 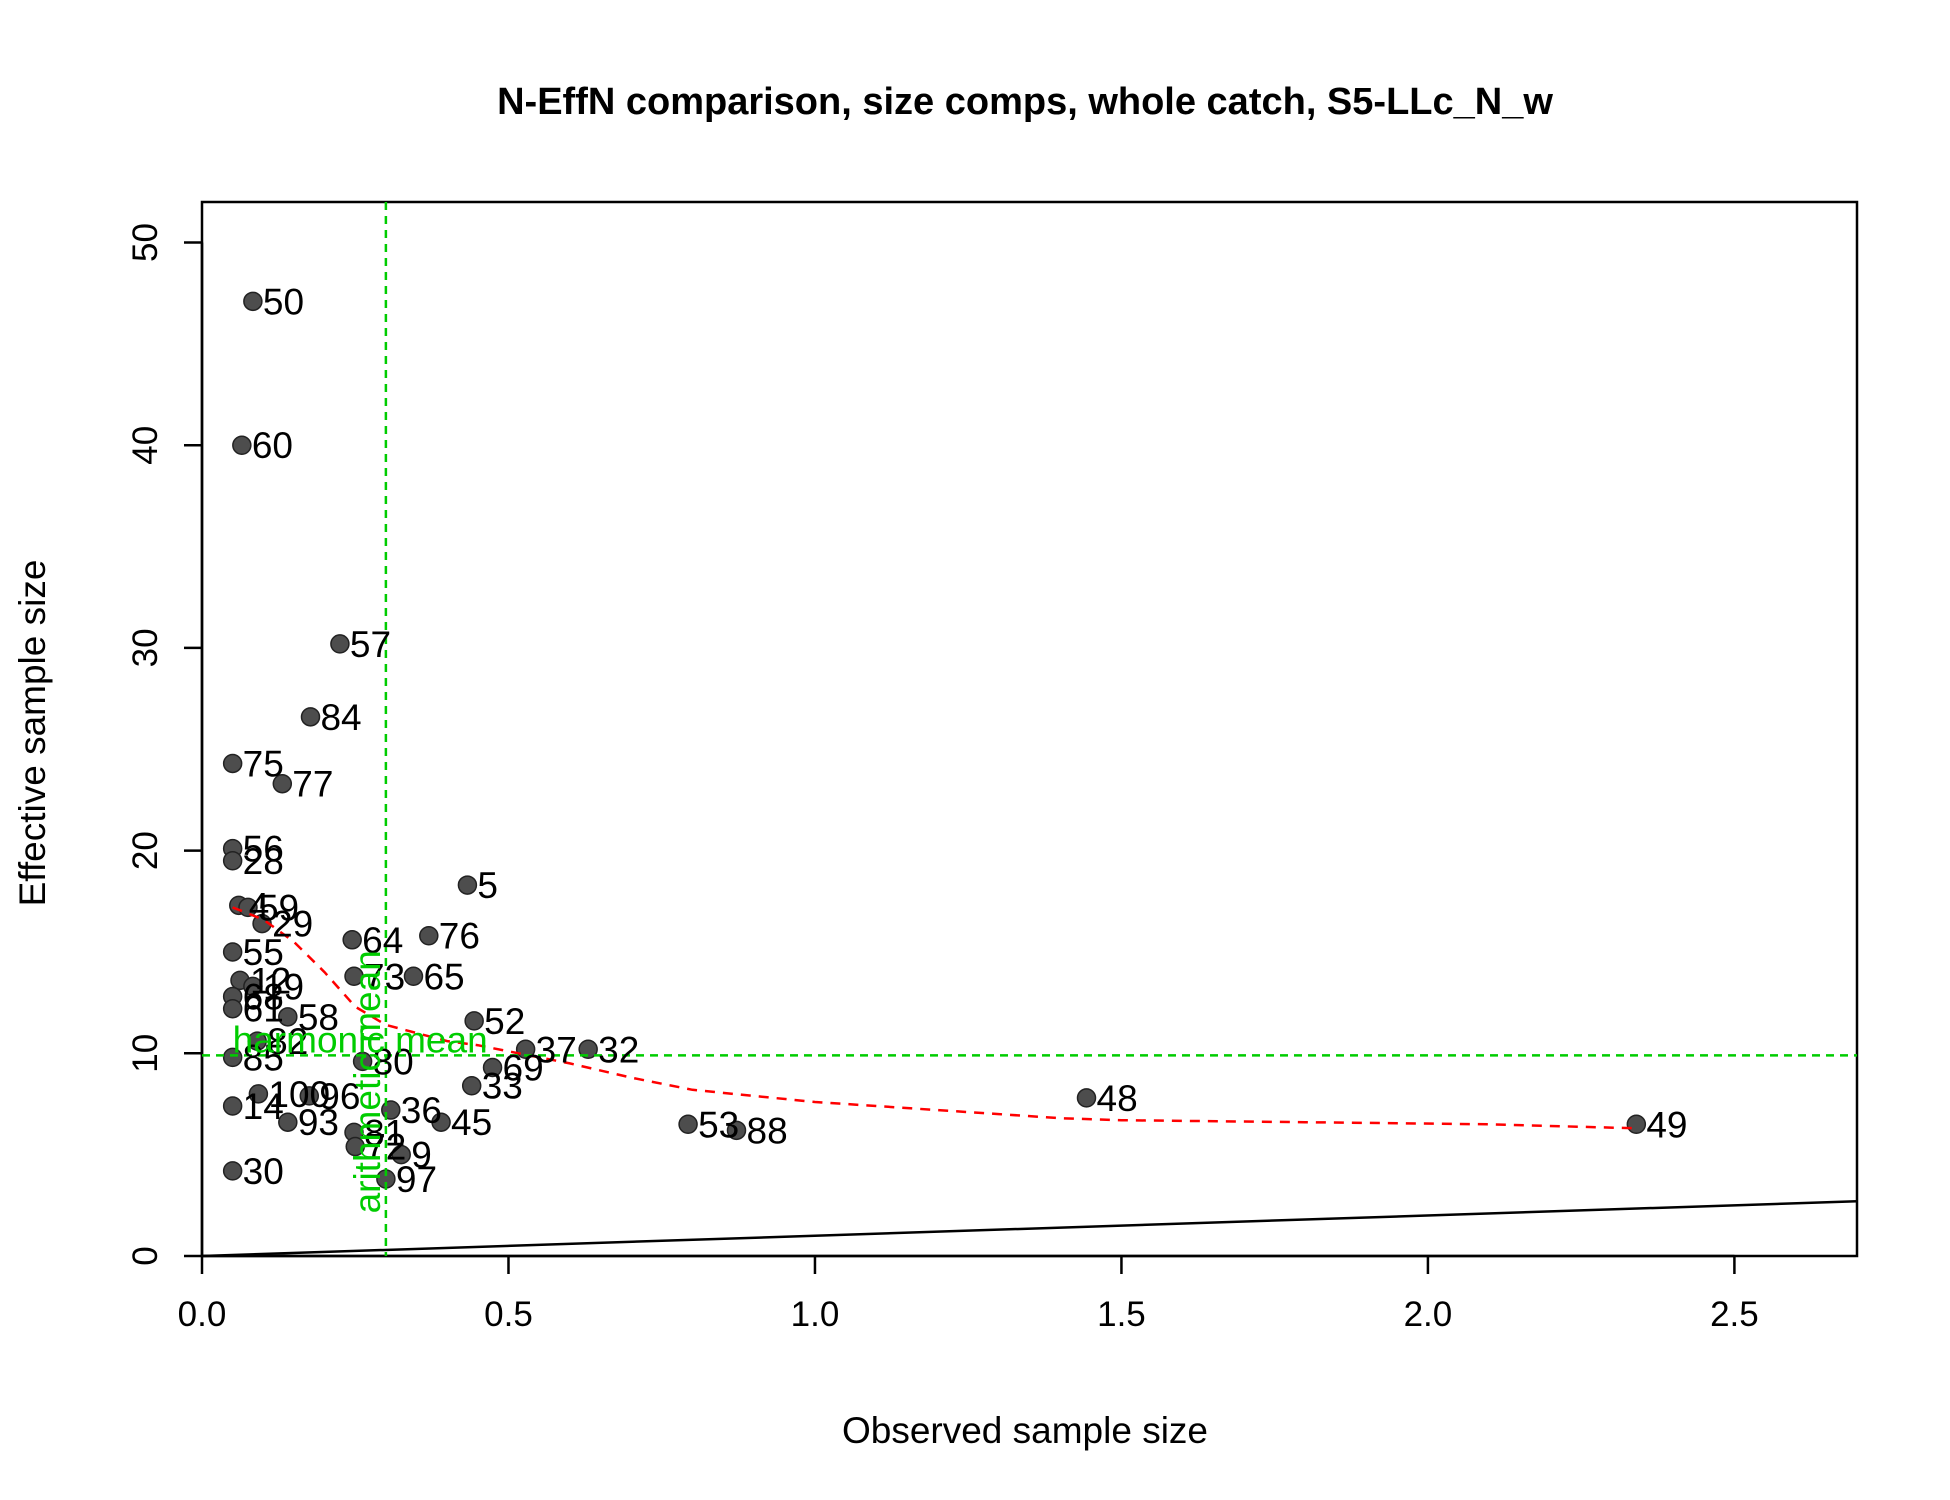 What do you see at coordinates (287, 1041) in the screenshot?
I see `point-label: 82` at bounding box center [287, 1041].